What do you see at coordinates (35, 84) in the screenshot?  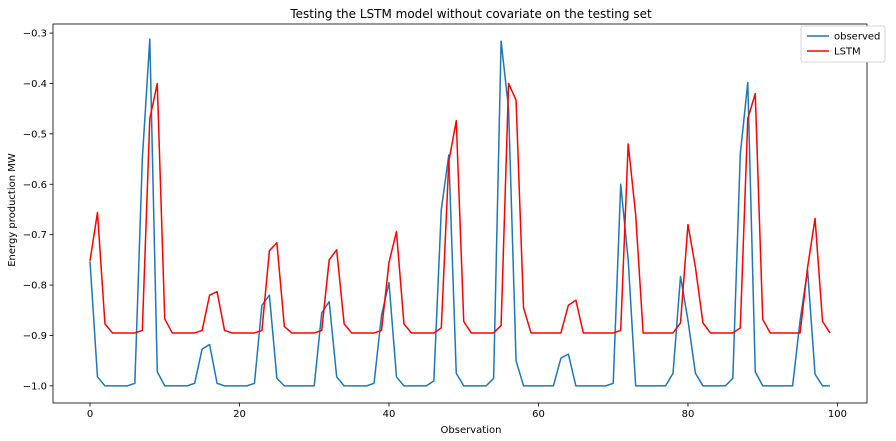 I see `y-tick-label: −0.4` at bounding box center [35, 84].